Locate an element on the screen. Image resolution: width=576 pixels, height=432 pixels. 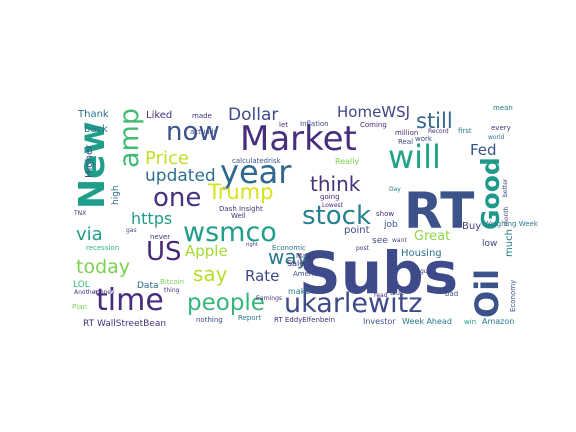
word: New is located at coordinates (92, 165).